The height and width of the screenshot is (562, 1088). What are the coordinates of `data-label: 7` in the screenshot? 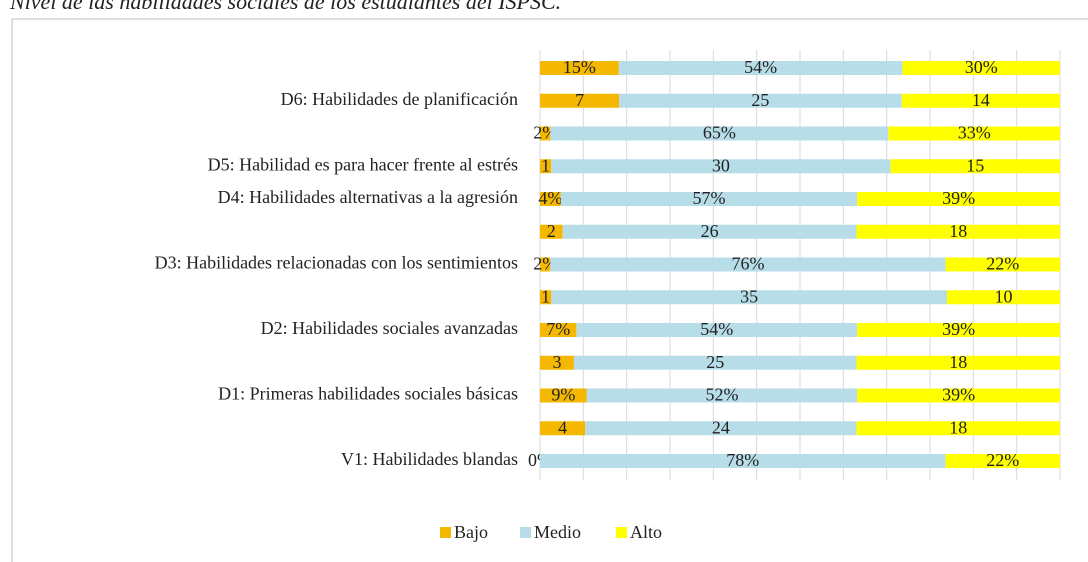 It's located at (579, 100).